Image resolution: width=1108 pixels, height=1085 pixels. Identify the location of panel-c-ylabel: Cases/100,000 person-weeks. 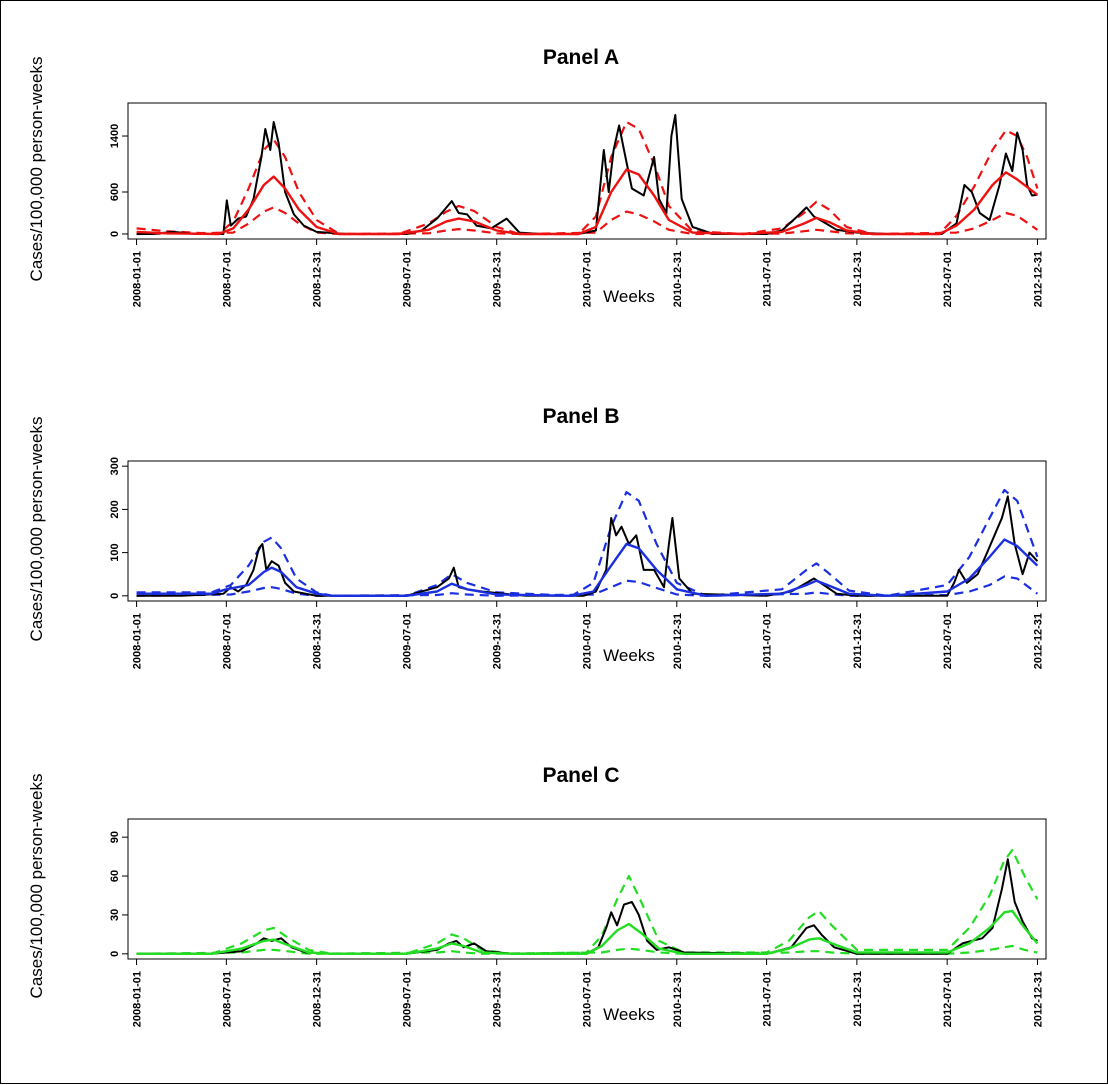
(36, 886).